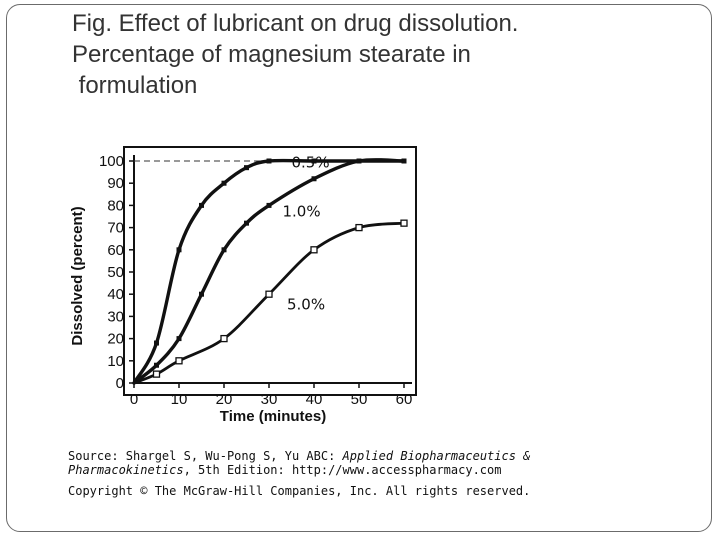 This screenshot has width=720, height=540. What do you see at coordinates (224, 399) in the screenshot?
I see `x-tick-label: 20` at bounding box center [224, 399].